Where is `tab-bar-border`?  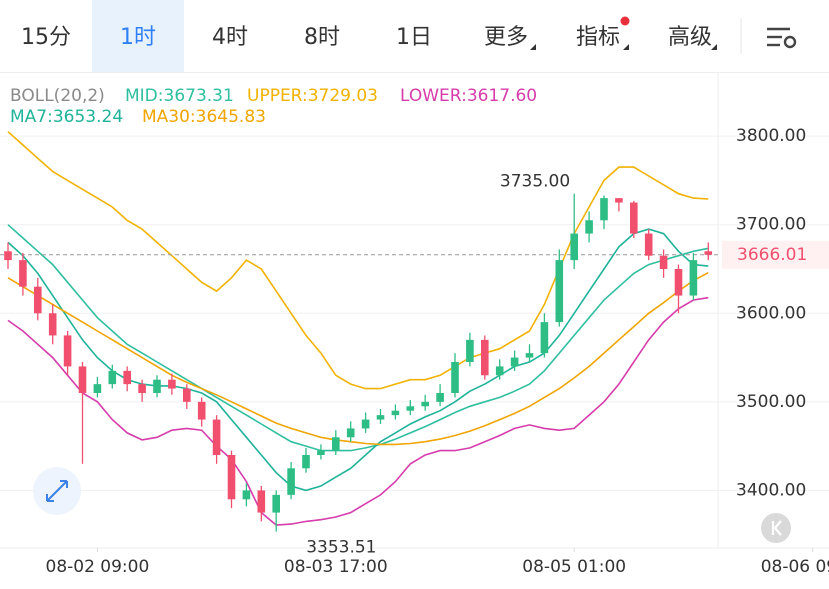 tab-bar-border is located at coordinates (414, 72).